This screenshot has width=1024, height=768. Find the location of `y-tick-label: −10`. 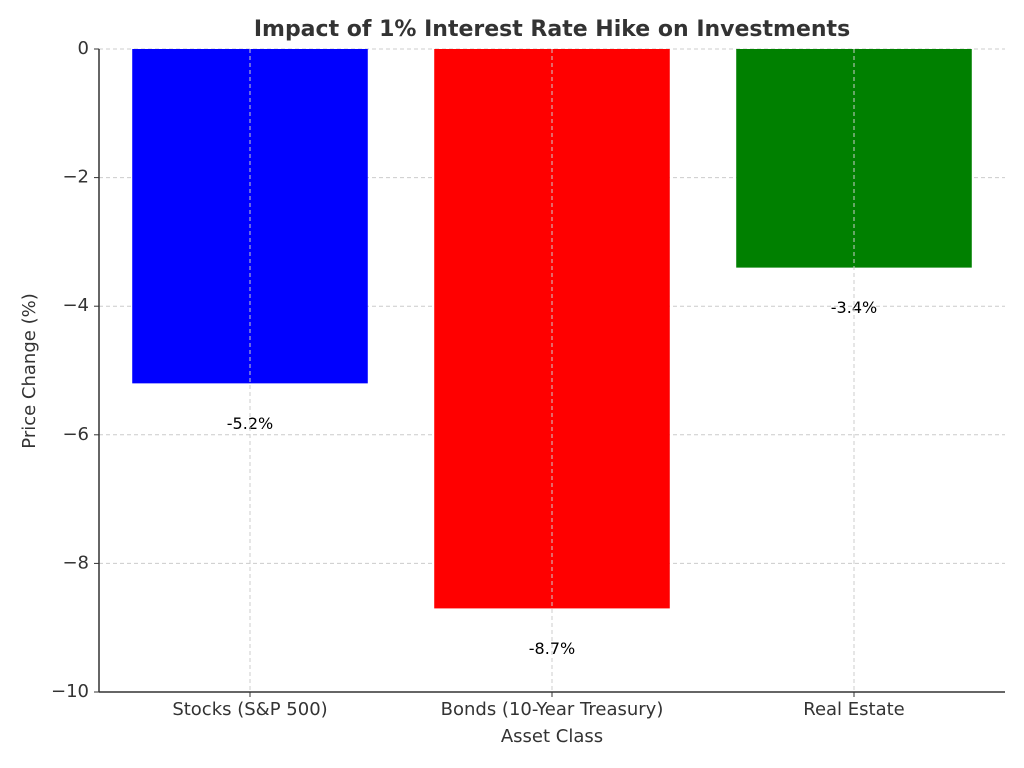

y-tick-label: −10 is located at coordinates (70, 691).